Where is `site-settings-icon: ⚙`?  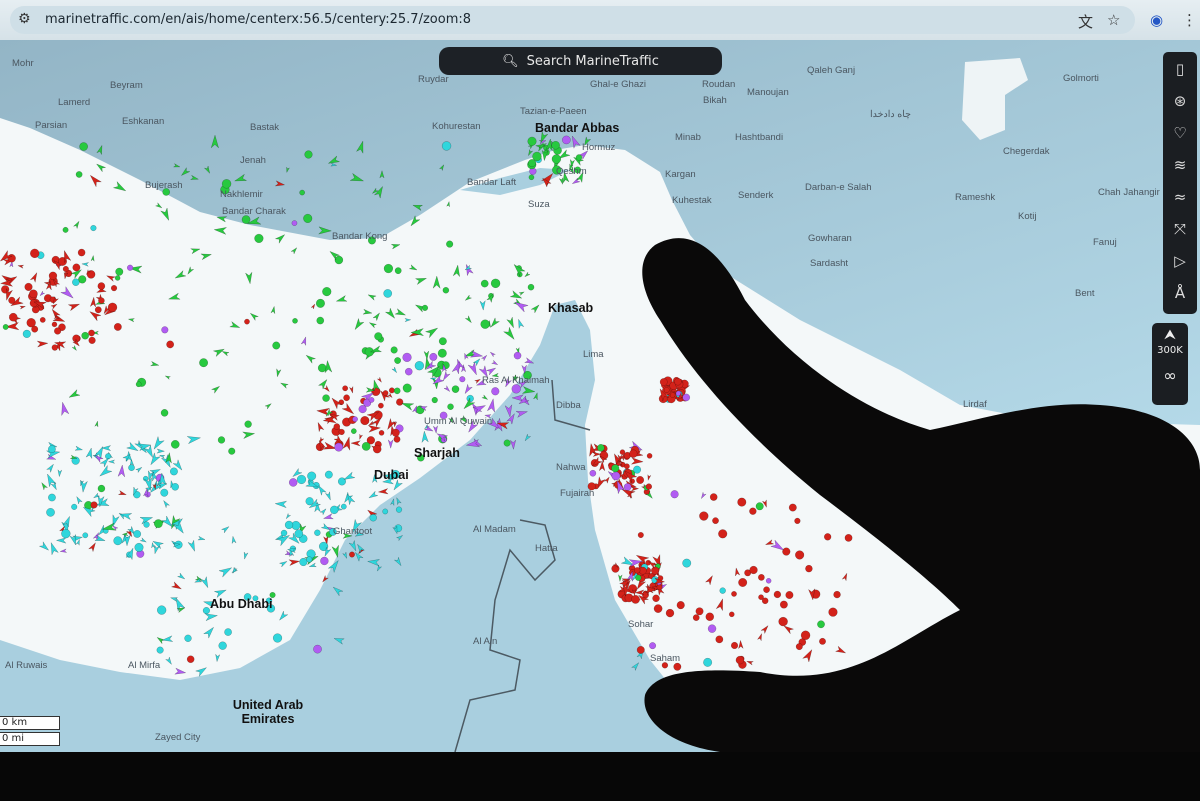
site-settings-icon: ⚙ is located at coordinates (24, 19).